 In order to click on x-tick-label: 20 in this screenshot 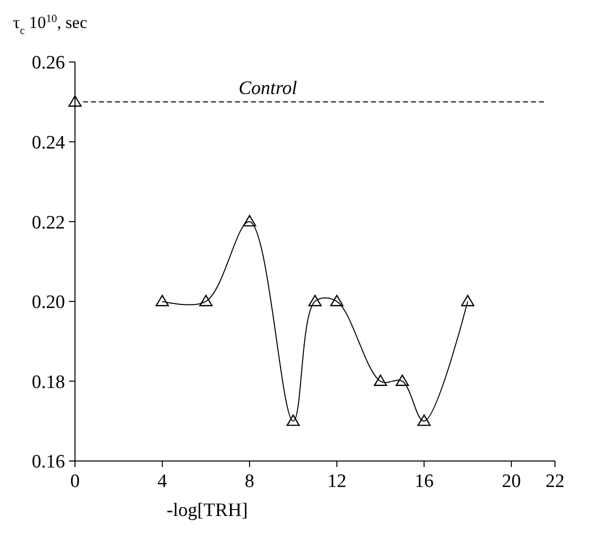, I will do `click(511, 481)`.